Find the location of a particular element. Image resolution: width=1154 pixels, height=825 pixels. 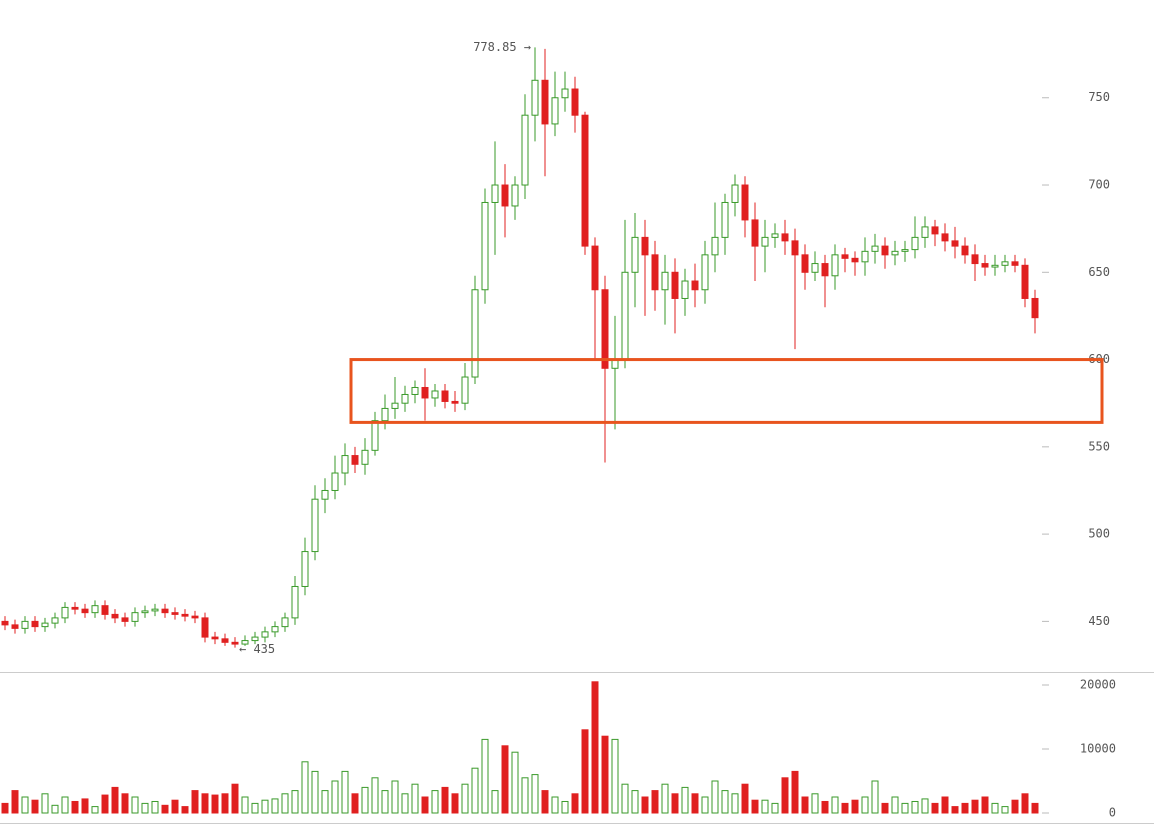

y2-tick-label: 20000 is located at coordinates (1098, 685).